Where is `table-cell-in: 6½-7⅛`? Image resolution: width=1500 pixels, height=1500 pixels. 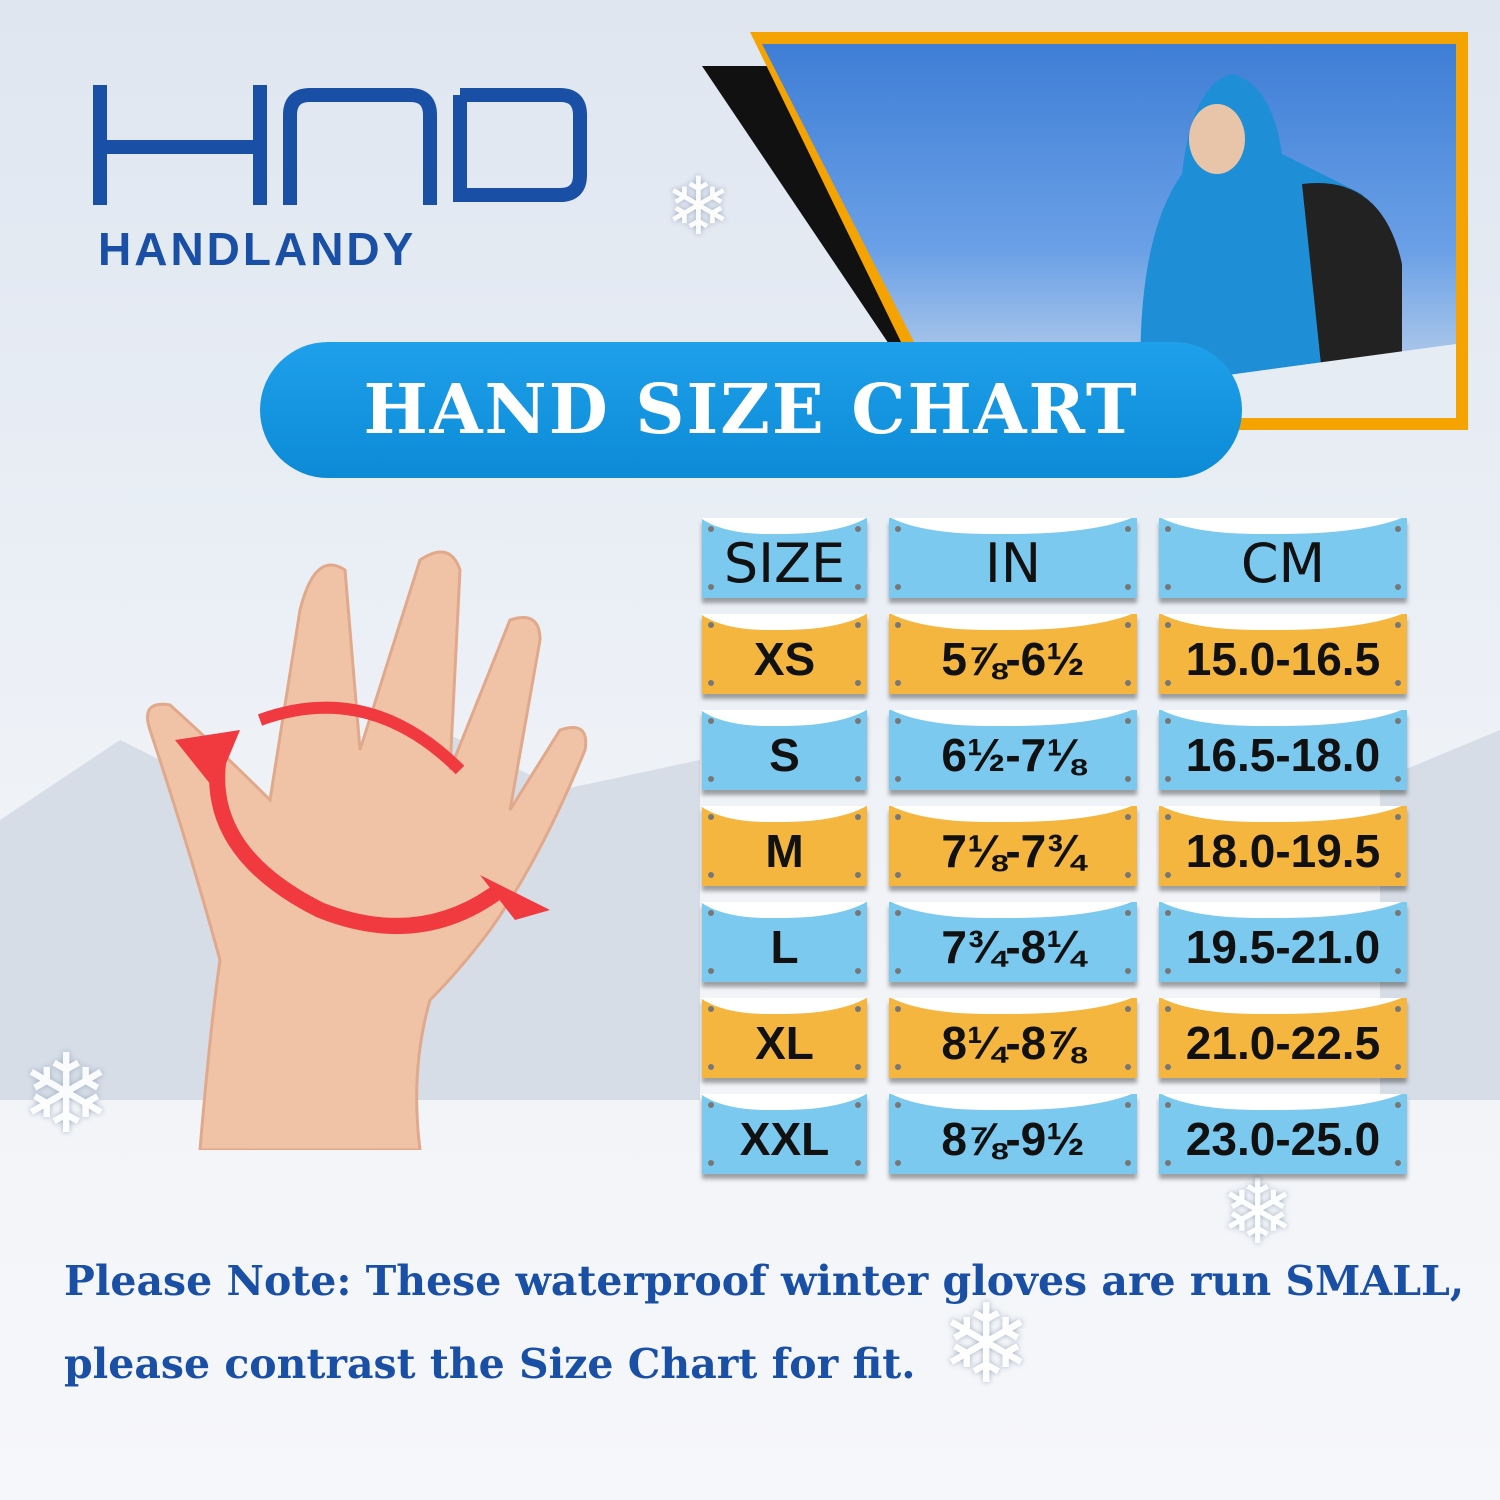 table-cell-in: 6½-7⅛ is located at coordinates (1013, 750).